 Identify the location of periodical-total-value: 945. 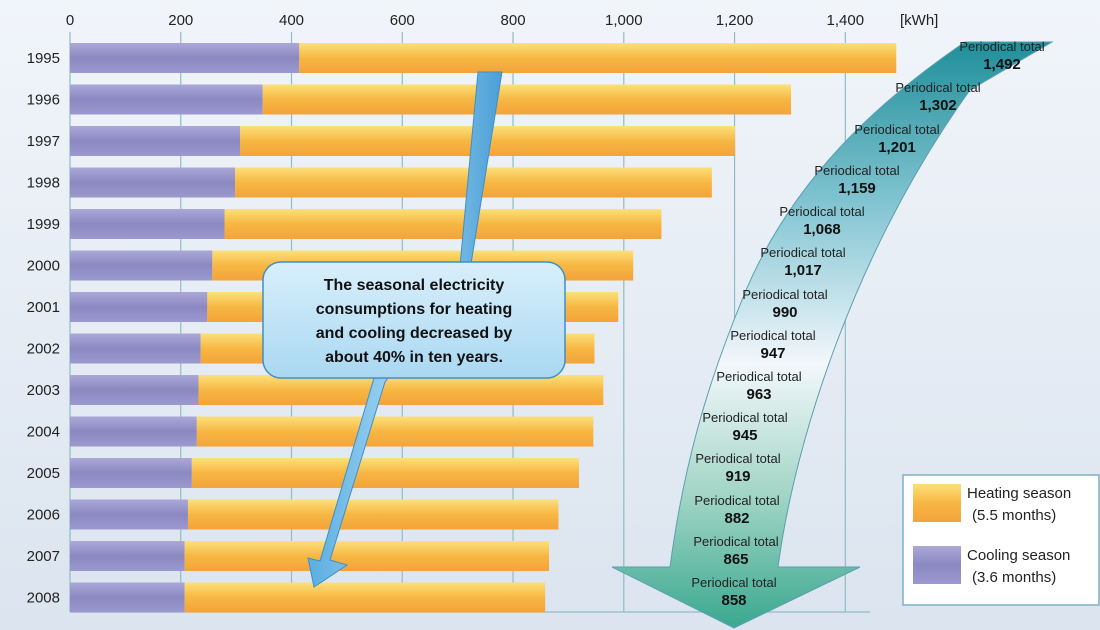
(744, 435).